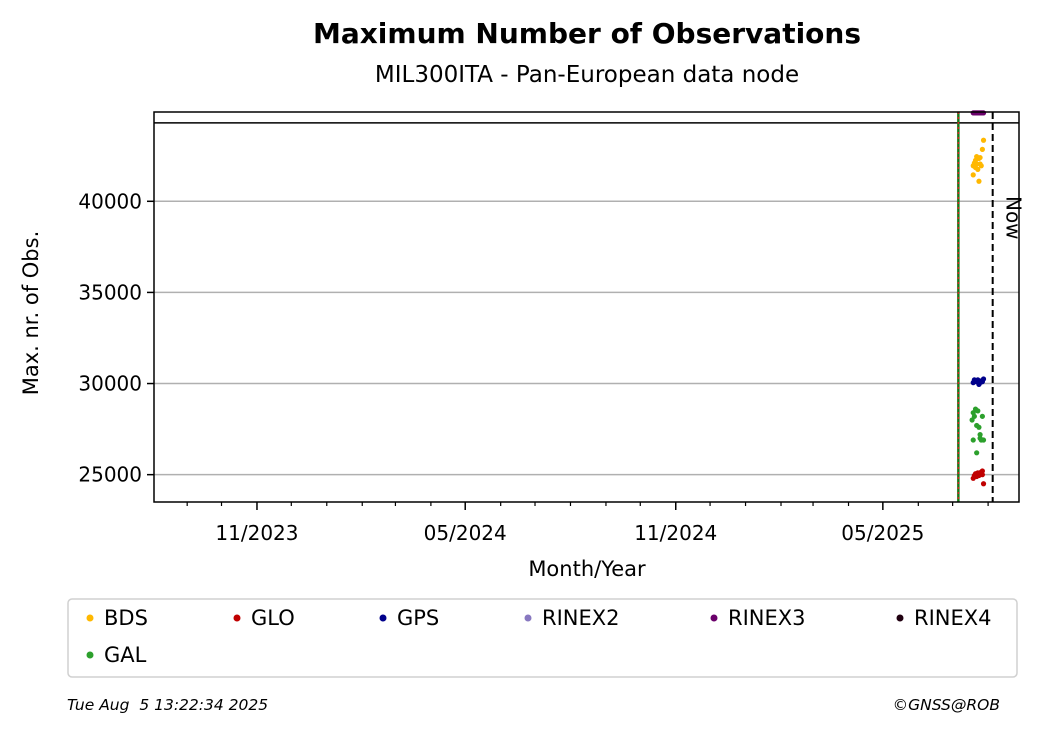 The width and height of the screenshot is (1040, 734). What do you see at coordinates (90, 618) in the screenshot?
I see `legend-marker-bds` at bounding box center [90, 618].